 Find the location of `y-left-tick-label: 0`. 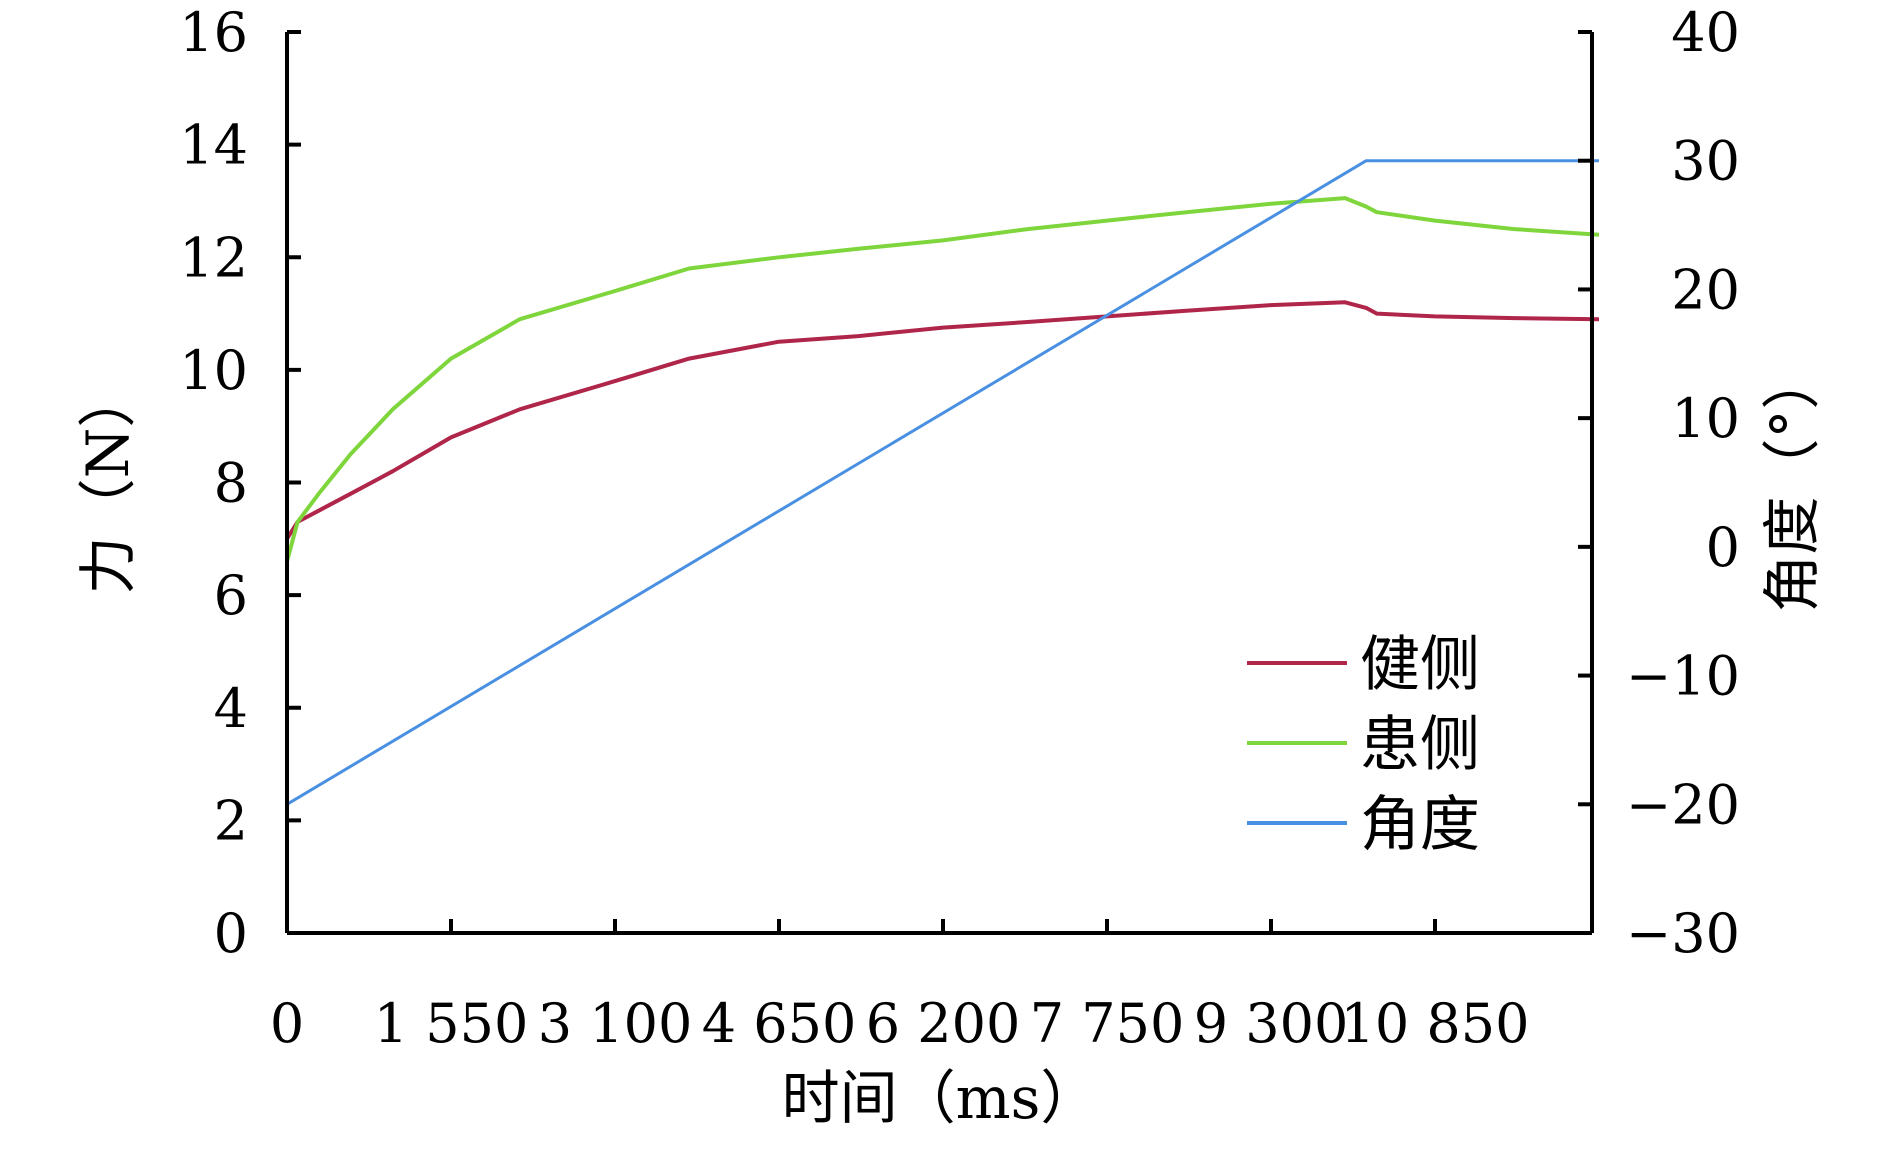

y-left-tick-label: 0 is located at coordinates (231, 933).